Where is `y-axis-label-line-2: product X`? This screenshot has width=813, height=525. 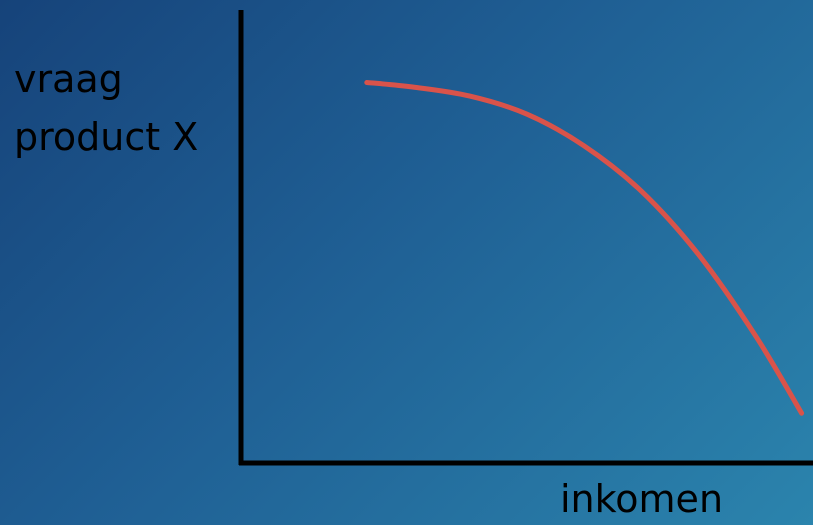 y-axis-label-line-2: product X is located at coordinates (106, 137).